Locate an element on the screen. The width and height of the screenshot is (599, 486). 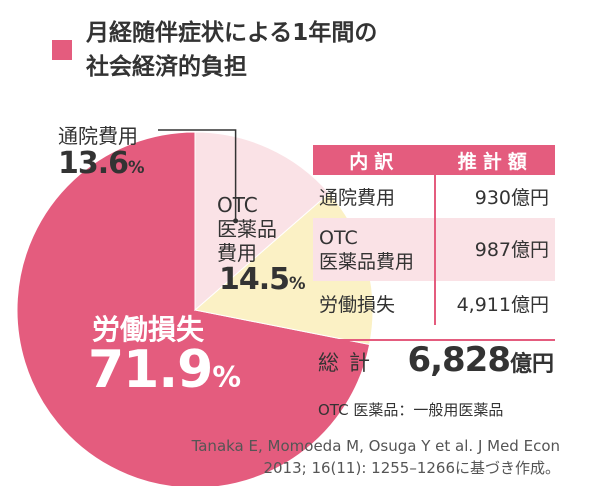
pie-label-clinic: 通院費用 is located at coordinates (98, 136).